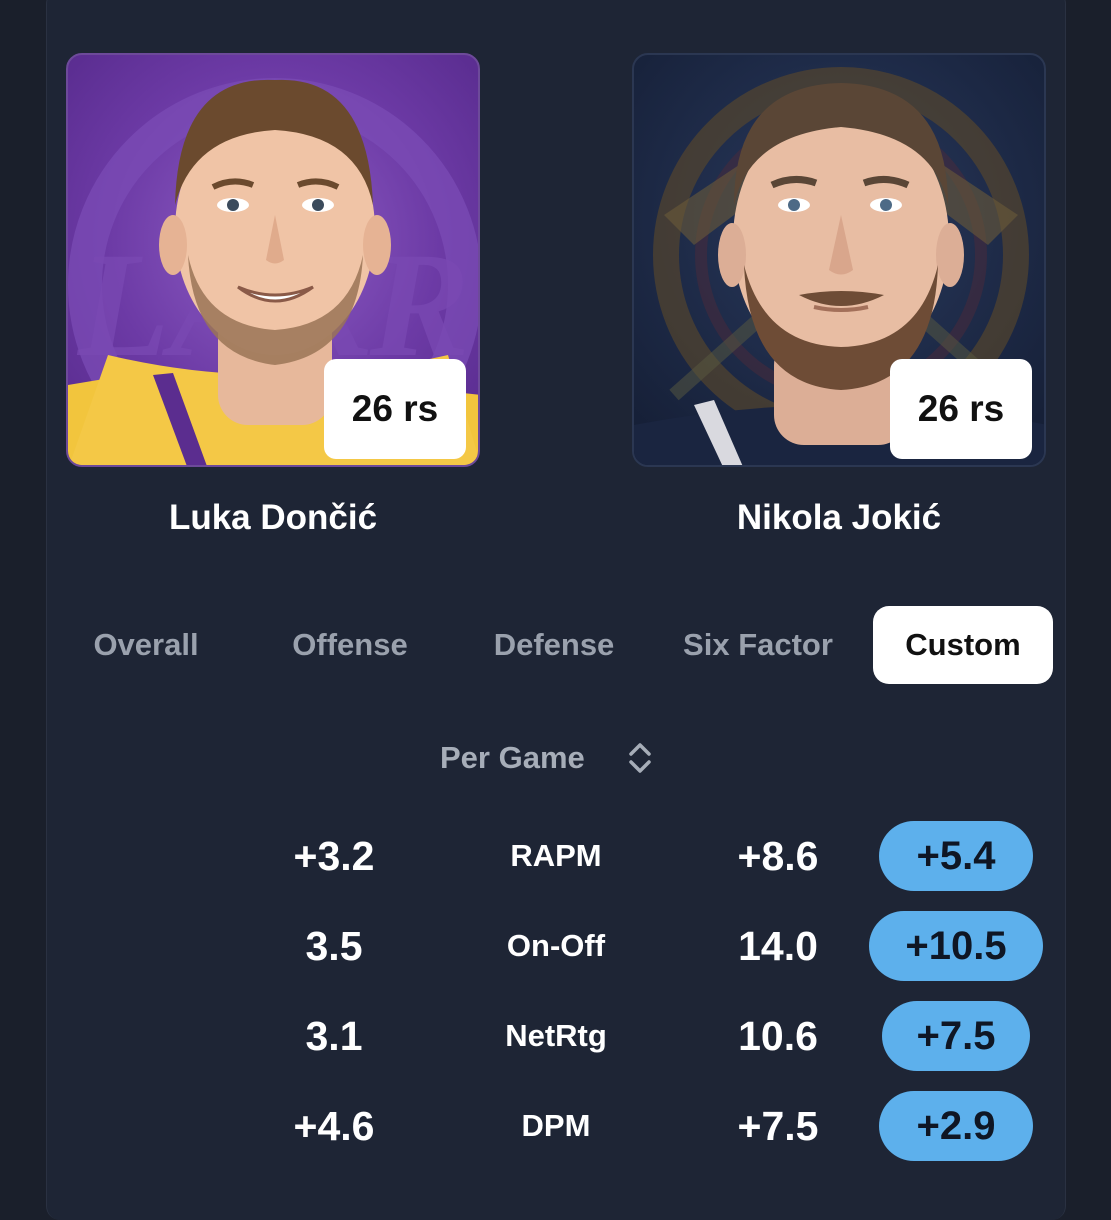  Describe the element at coordinates (334, 855) in the screenshot. I see `stat-left-value: +3.2` at that location.